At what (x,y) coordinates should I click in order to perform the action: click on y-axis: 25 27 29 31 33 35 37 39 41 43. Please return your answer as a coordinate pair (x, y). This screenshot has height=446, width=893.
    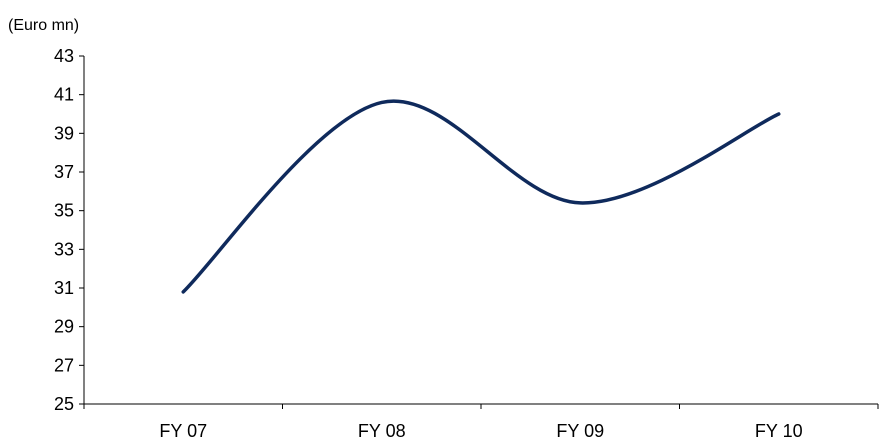
    Looking at the image, I should click on (69, 230).